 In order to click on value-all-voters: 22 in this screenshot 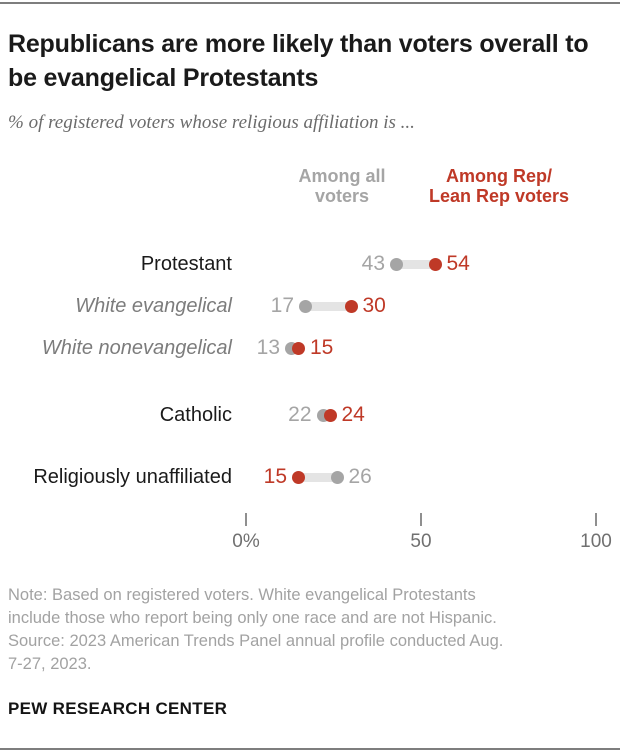, I will do `click(300, 414)`.